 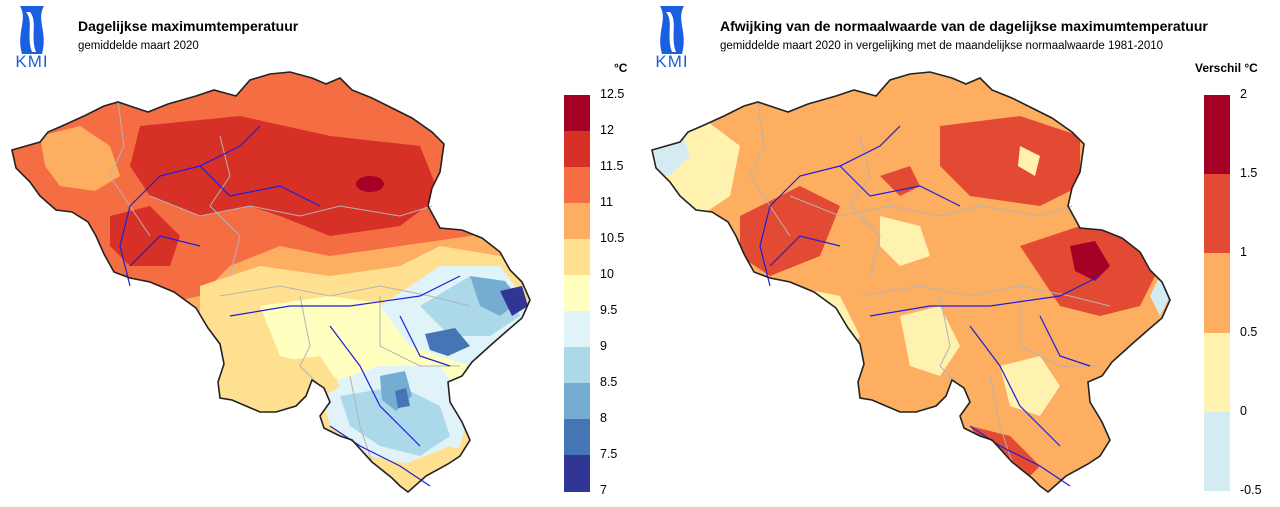 I want to click on legend-tick-label: 12, so click(x=607, y=130).